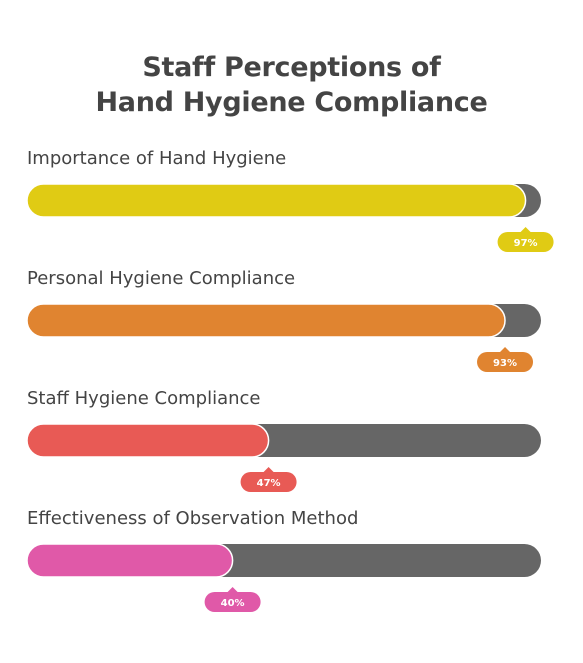  I want to click on chart-title-line-2: Hand Hygiene Compliance, so click(291, 102).